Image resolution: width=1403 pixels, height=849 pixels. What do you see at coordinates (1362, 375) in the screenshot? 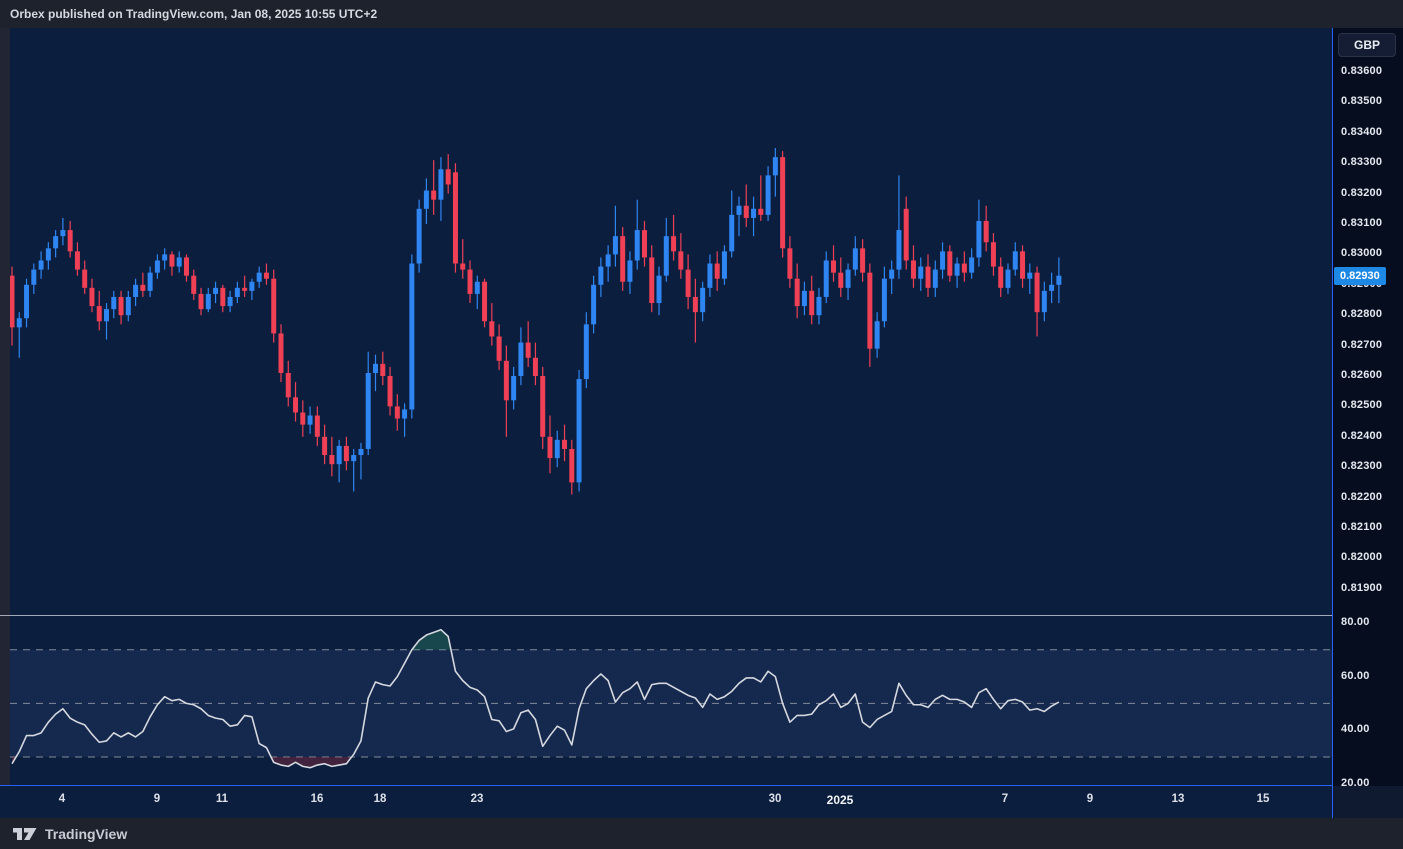
I see `price-axis-label: 0.82600` at bounding box center [1362, 375].